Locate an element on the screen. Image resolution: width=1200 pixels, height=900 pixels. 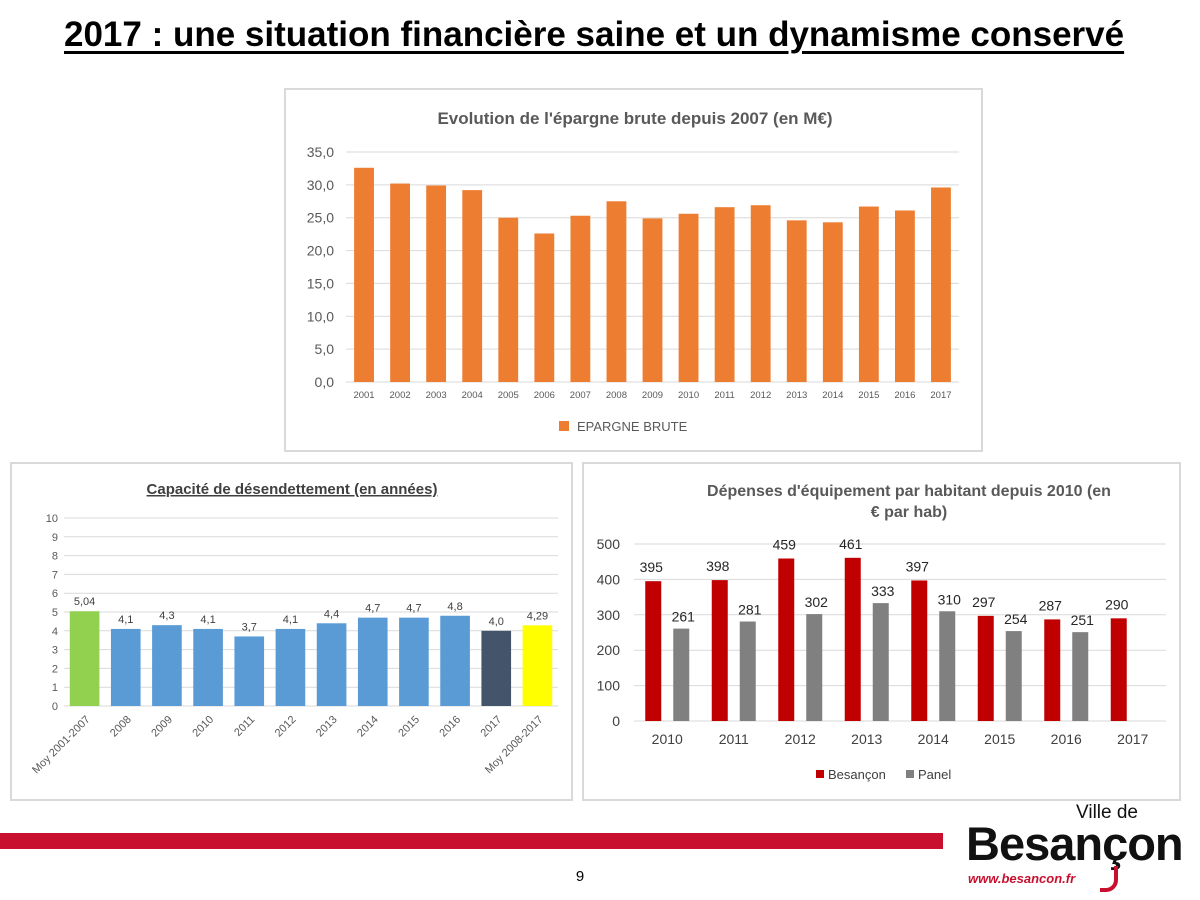
bar-epargne-2001 is located at coordinates (364, 274).